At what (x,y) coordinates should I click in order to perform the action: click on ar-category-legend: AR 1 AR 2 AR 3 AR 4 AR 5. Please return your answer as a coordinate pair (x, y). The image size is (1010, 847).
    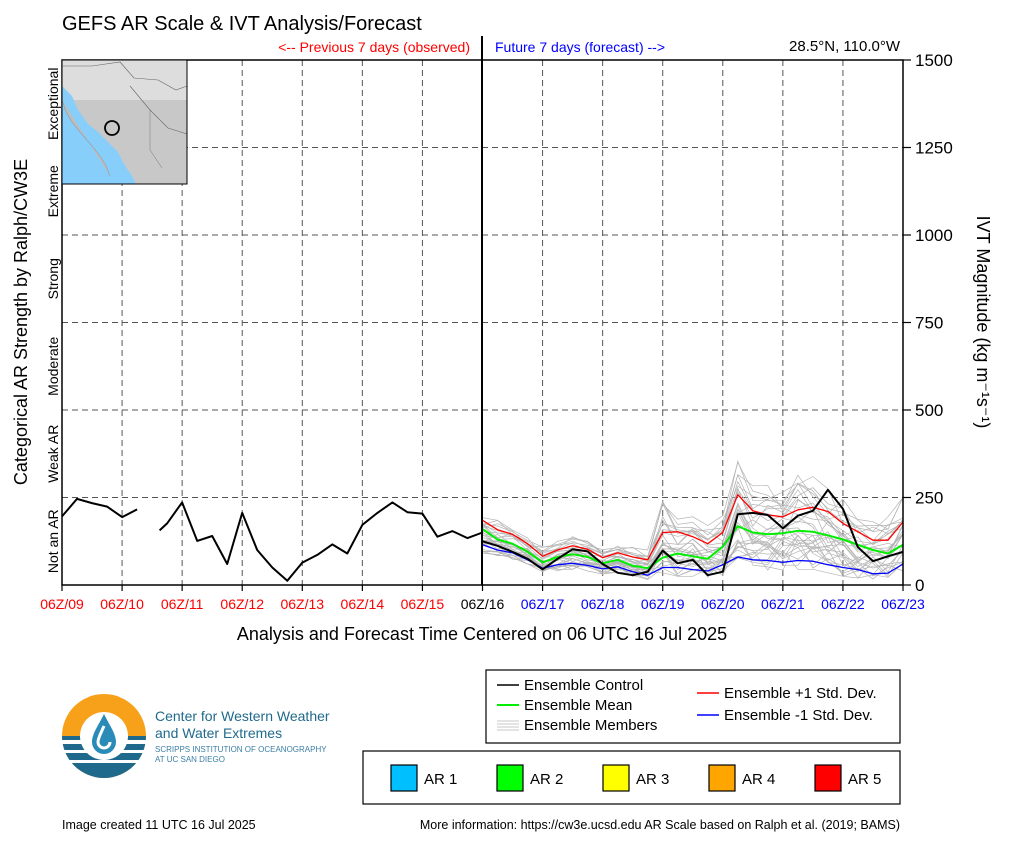
    Looking at the image, I should click on (631, 777).